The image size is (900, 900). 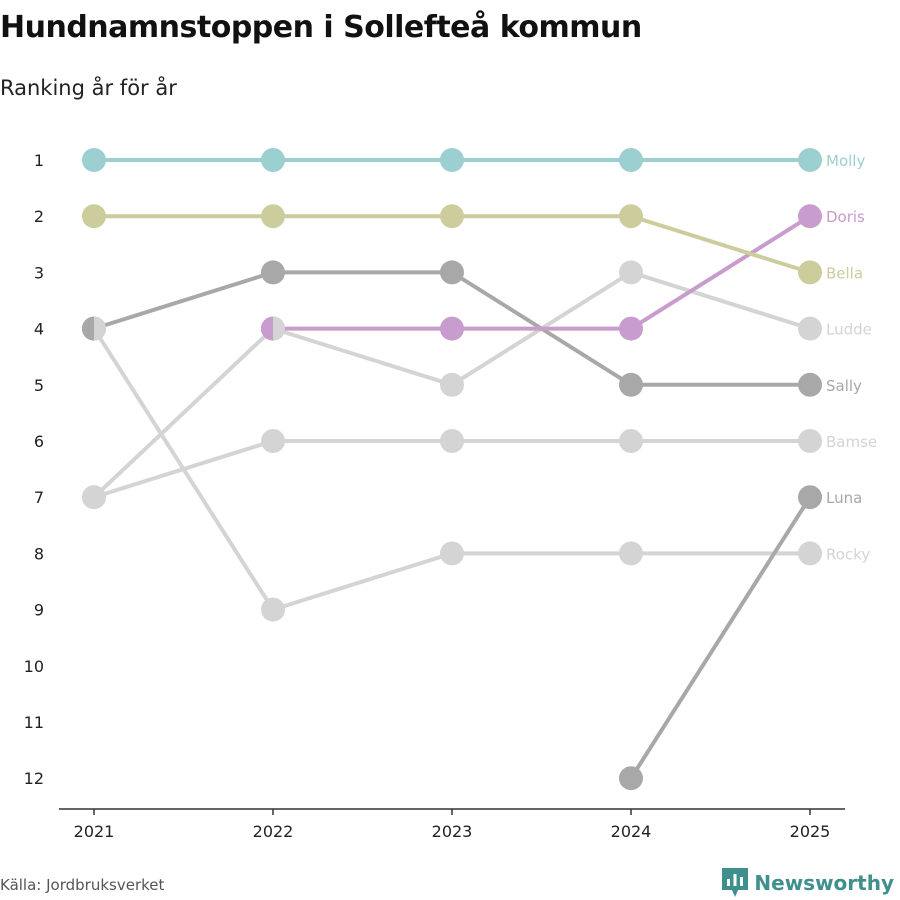 What do you see at coordinates (94, 831) in the screenshot?
I see `x-tick-label: 2021` at bounding box center [94, 831].